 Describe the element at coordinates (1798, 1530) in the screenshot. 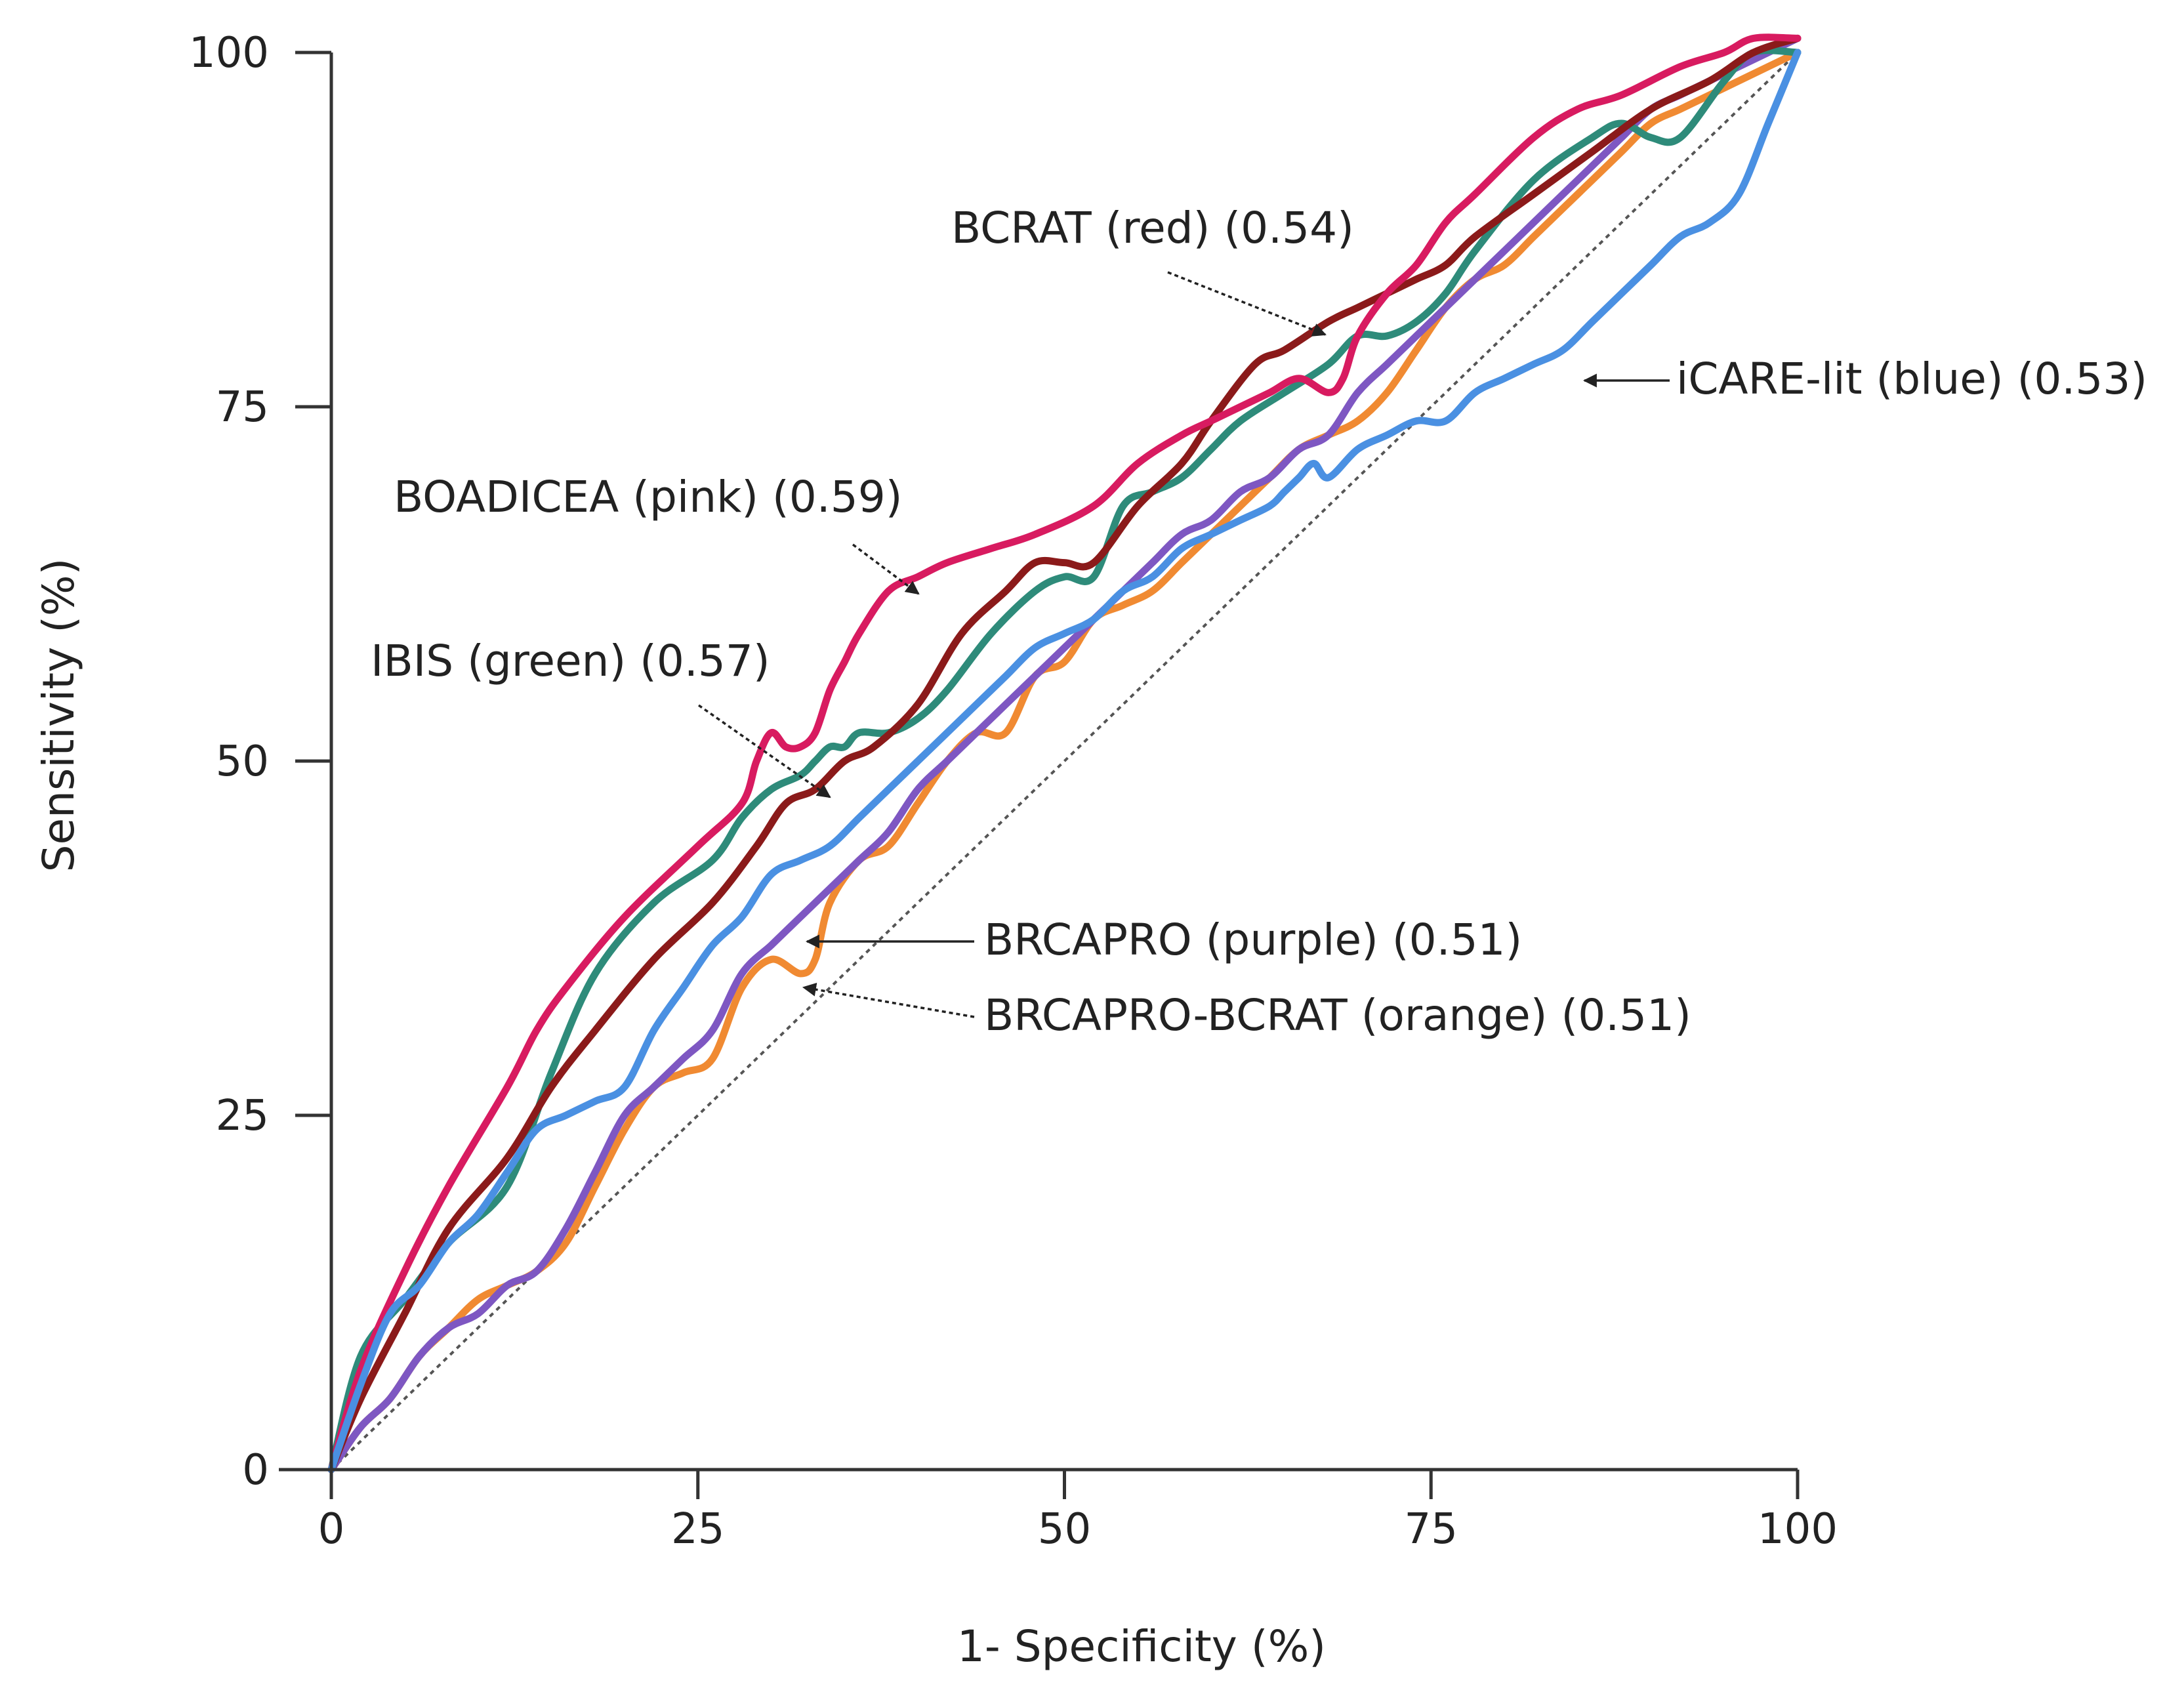

I see `x-tick-label: 100` at that location.